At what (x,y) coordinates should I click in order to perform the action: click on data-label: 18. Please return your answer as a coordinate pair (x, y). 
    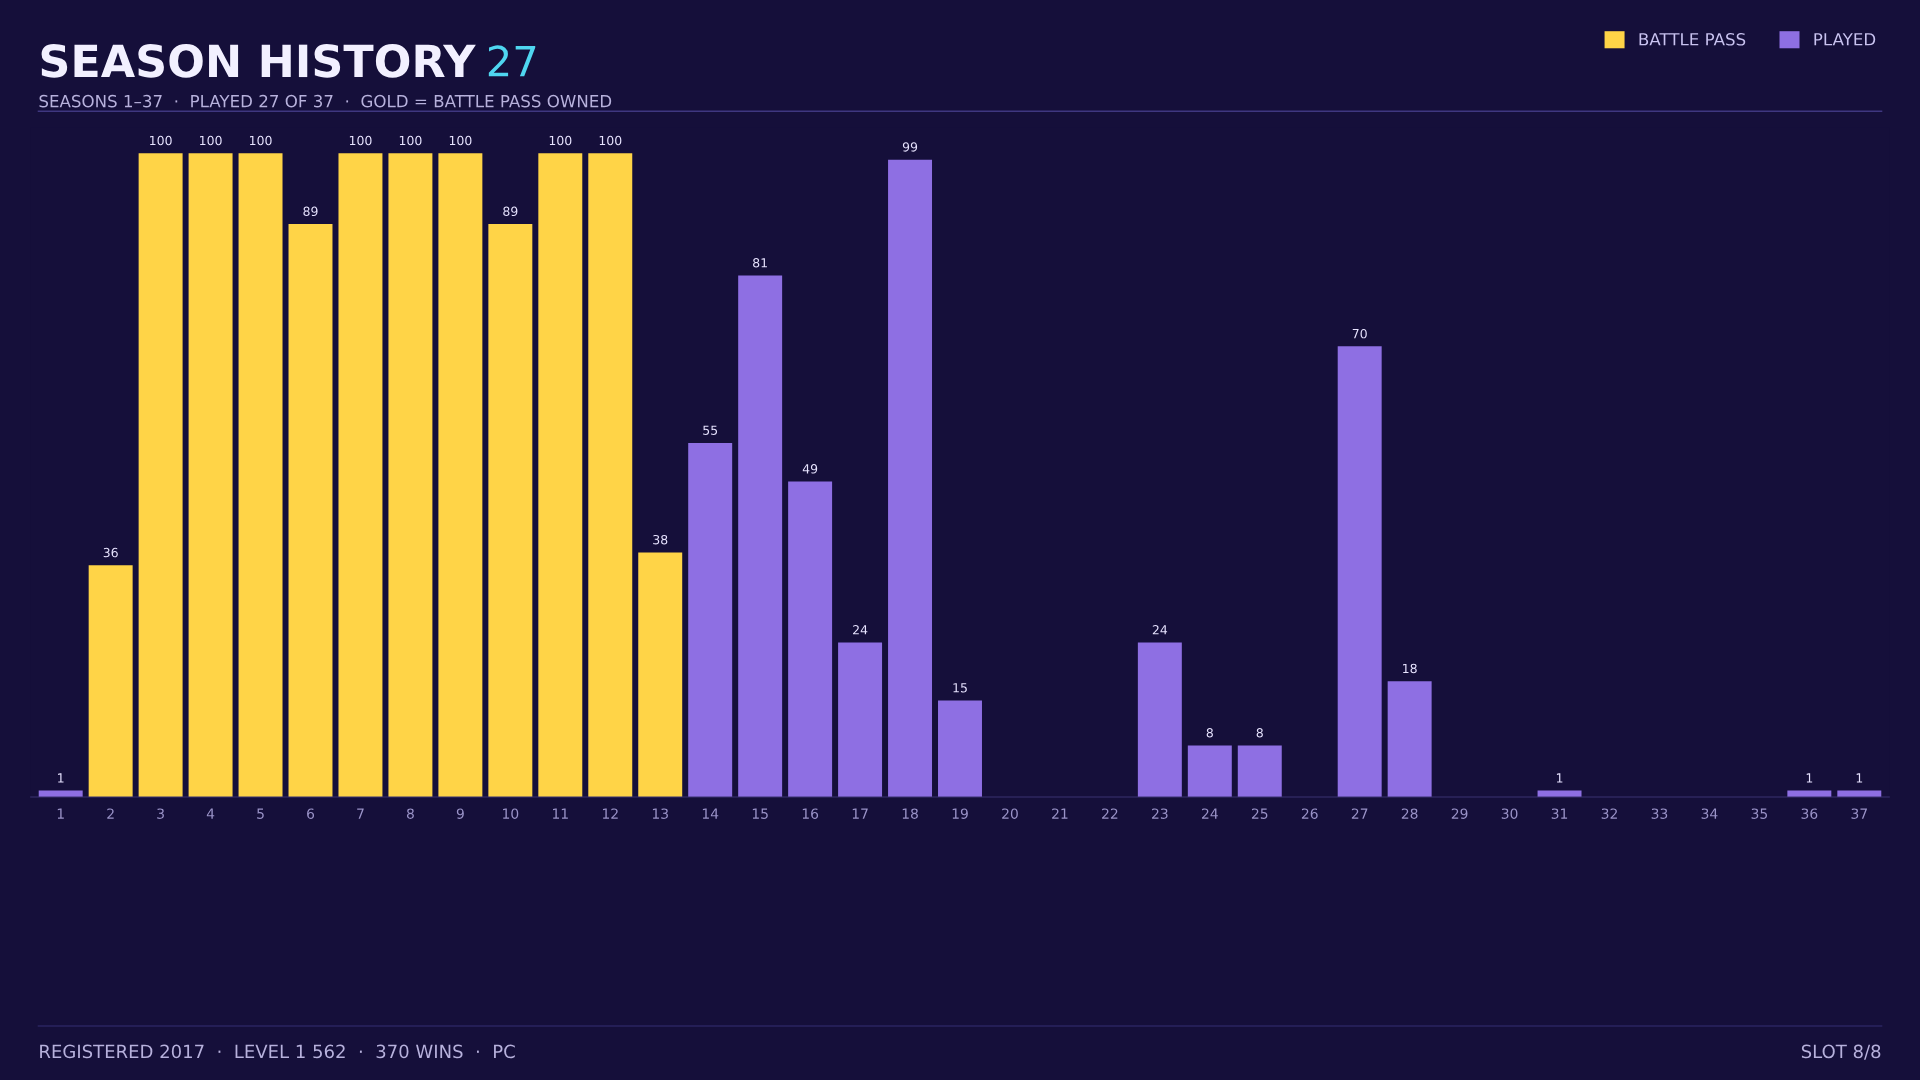
    Looking at the image, I should click on (1410, 668).